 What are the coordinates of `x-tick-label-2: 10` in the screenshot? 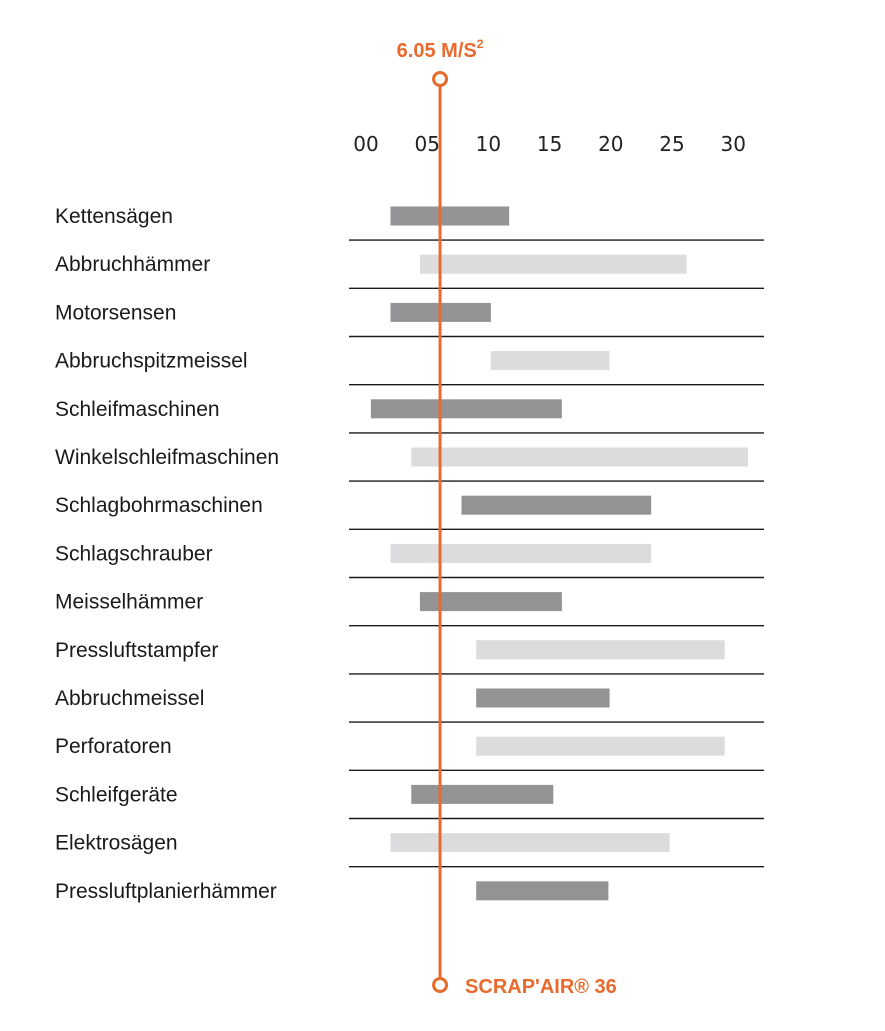 It's located at (488, 144).